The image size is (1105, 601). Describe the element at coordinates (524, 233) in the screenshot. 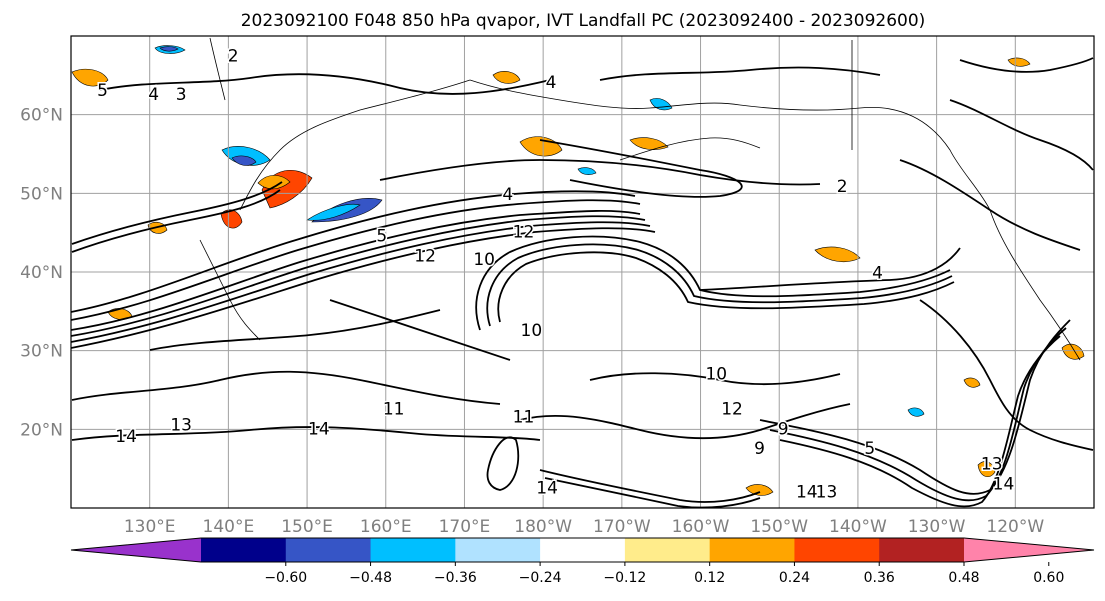

I see `contour-label: 12` at that location.